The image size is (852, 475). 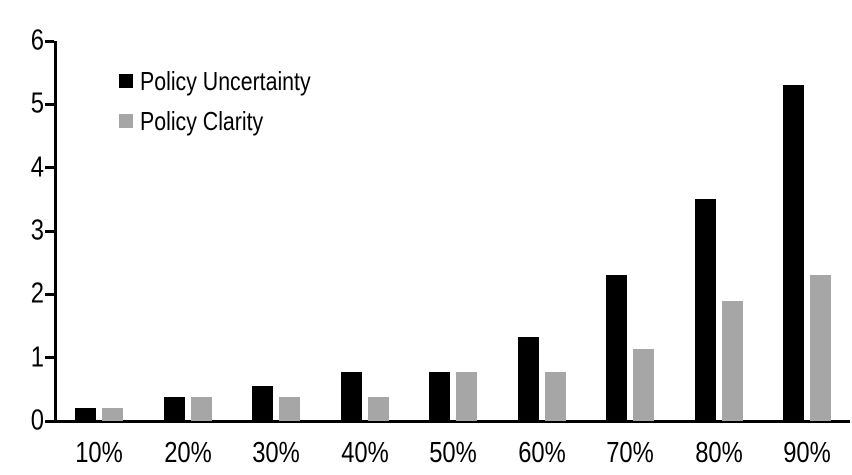 What do you see at coordinates (126, 81) in the screenshot?
I see `legend-swatch-policy-uncertainty-icon` at bounding box center [126, 81].